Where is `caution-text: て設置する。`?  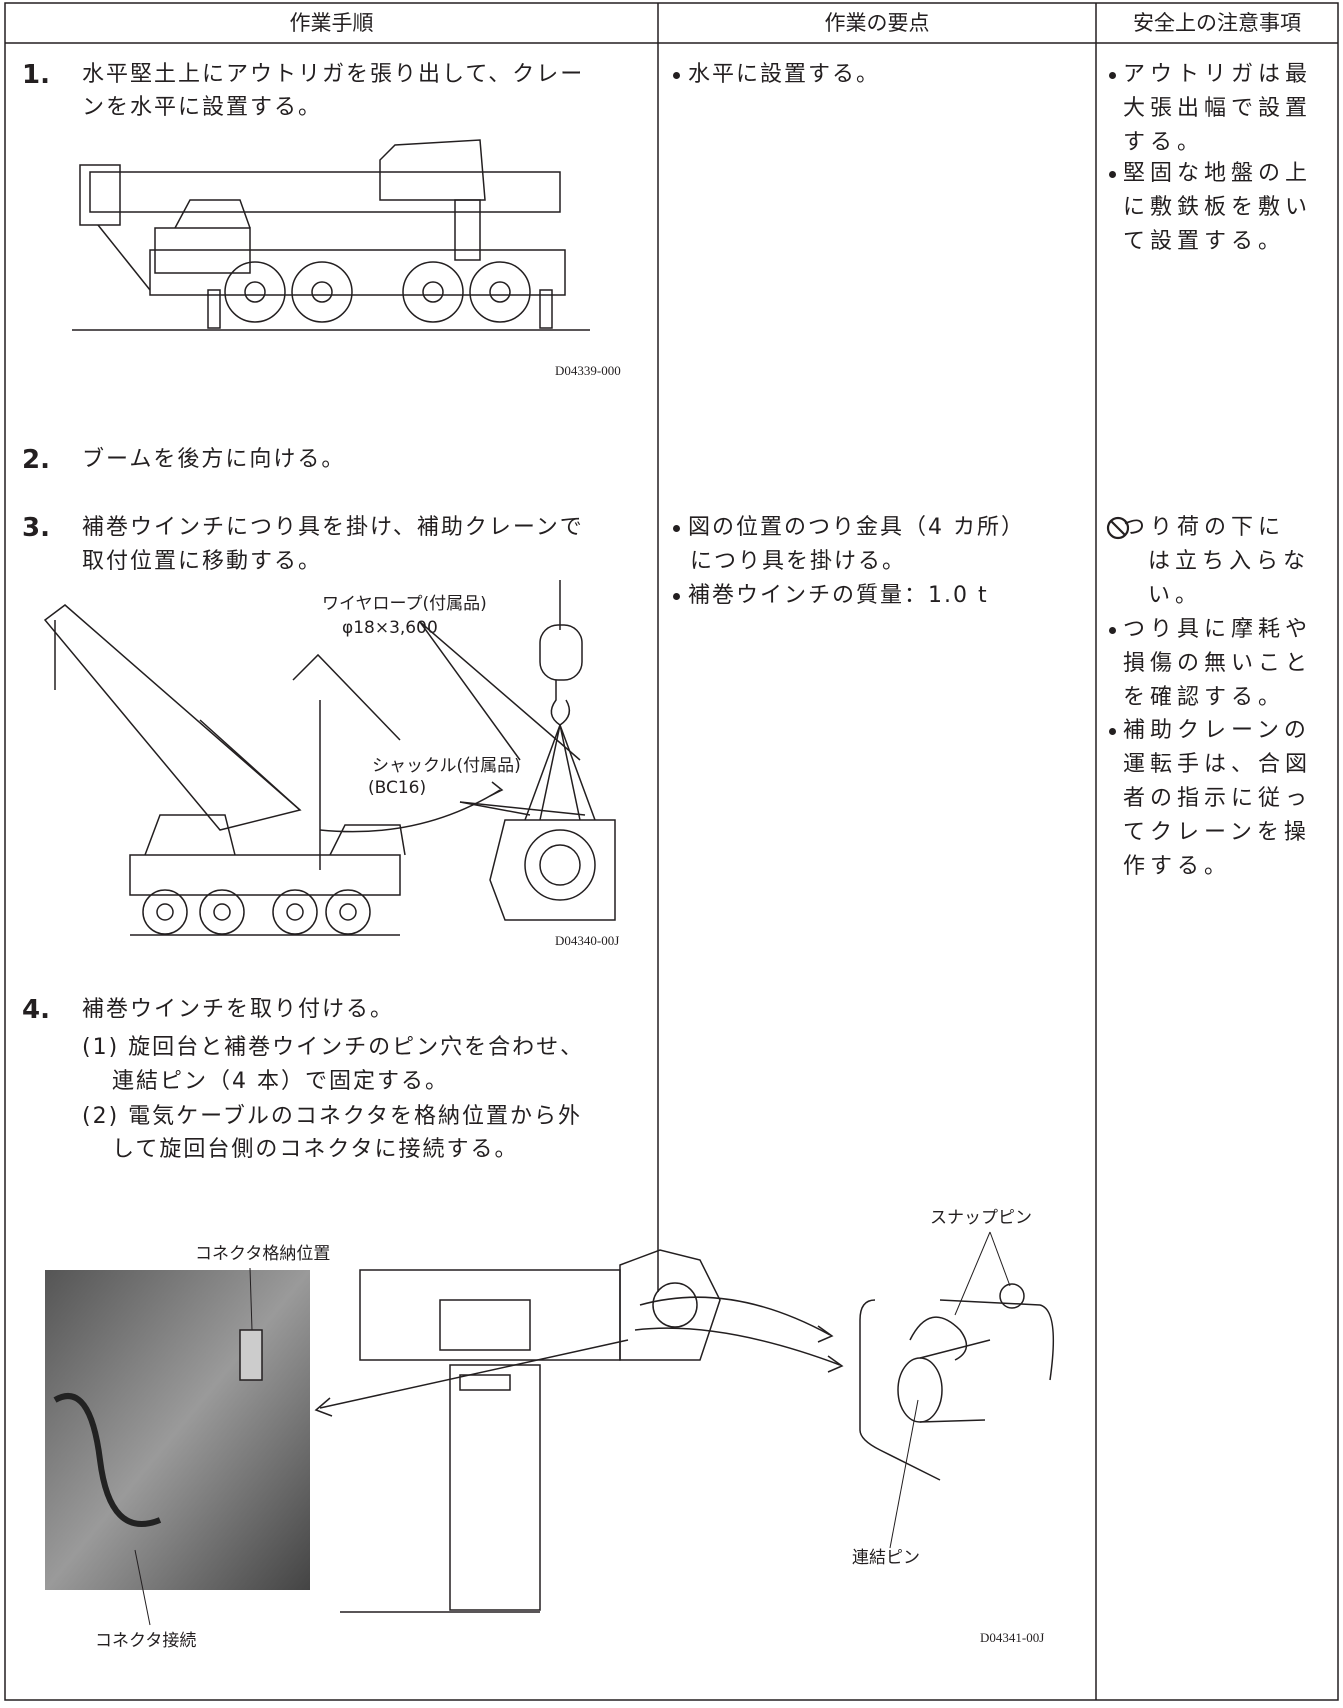
caution-text: て設置する。 is located at coordinates (1204, 241).